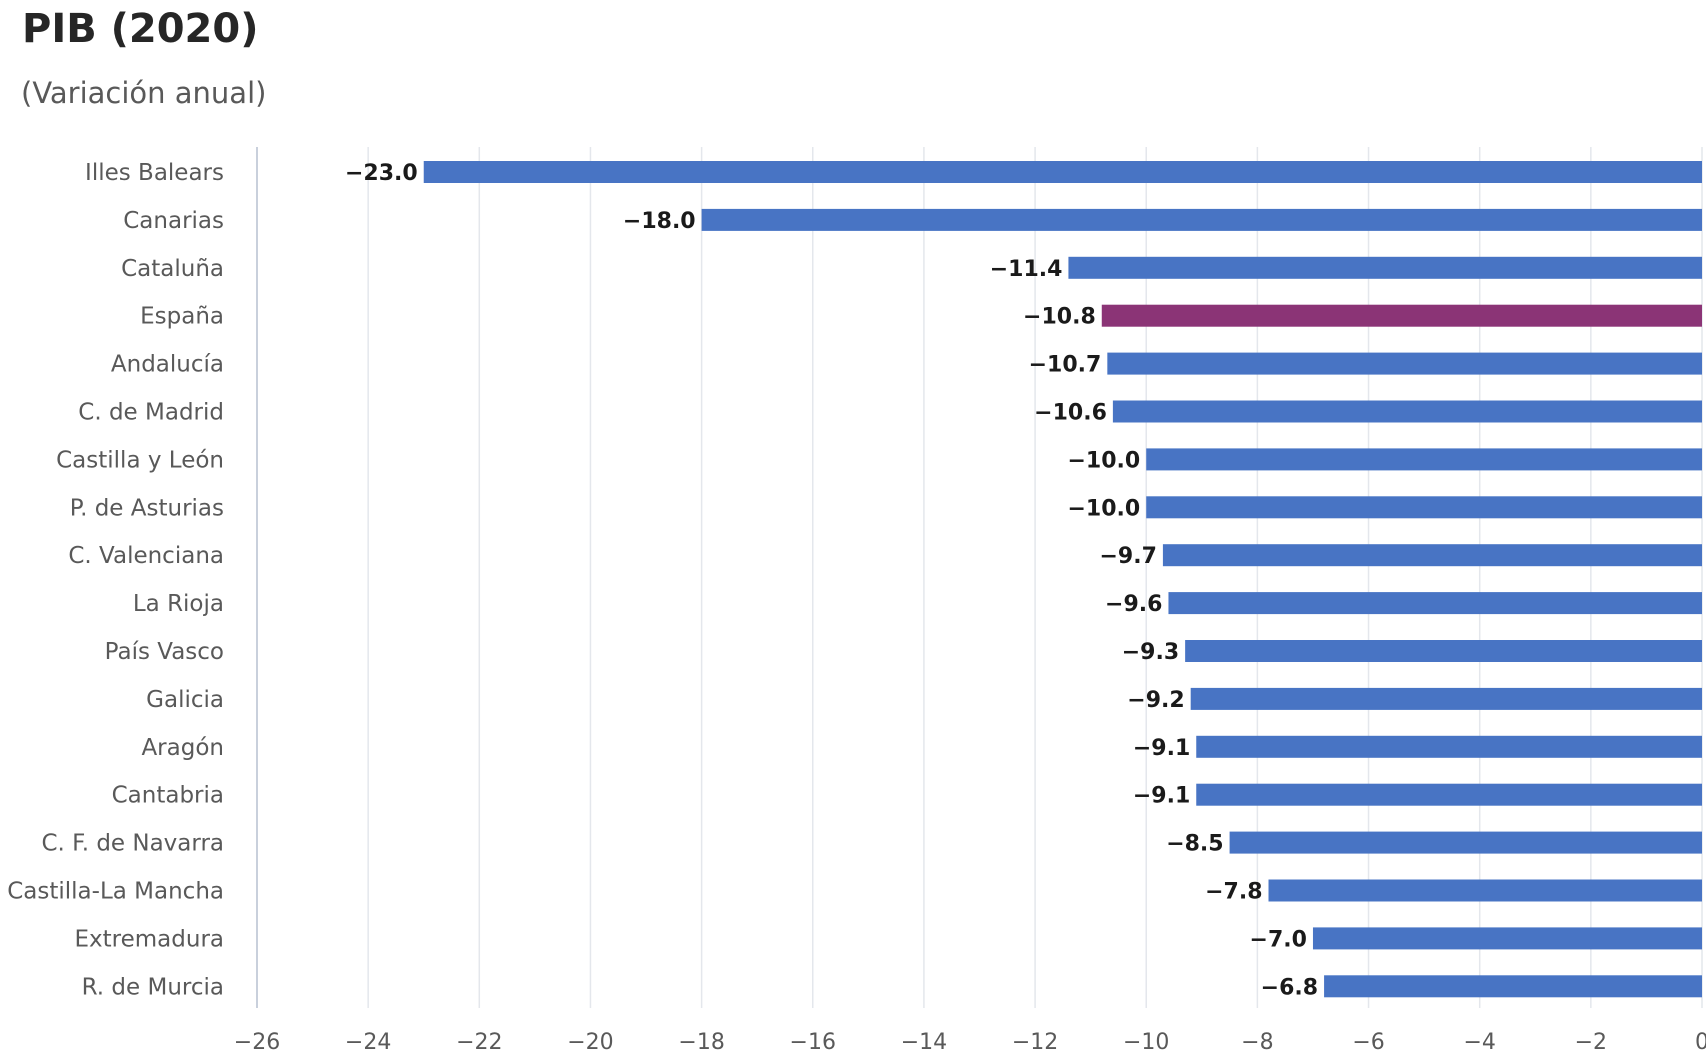 The image size is (1706, 1061). Describe the element at coordinates (1368, 1042) in the screenshot. I see `x-tick-label: −6` at that location.